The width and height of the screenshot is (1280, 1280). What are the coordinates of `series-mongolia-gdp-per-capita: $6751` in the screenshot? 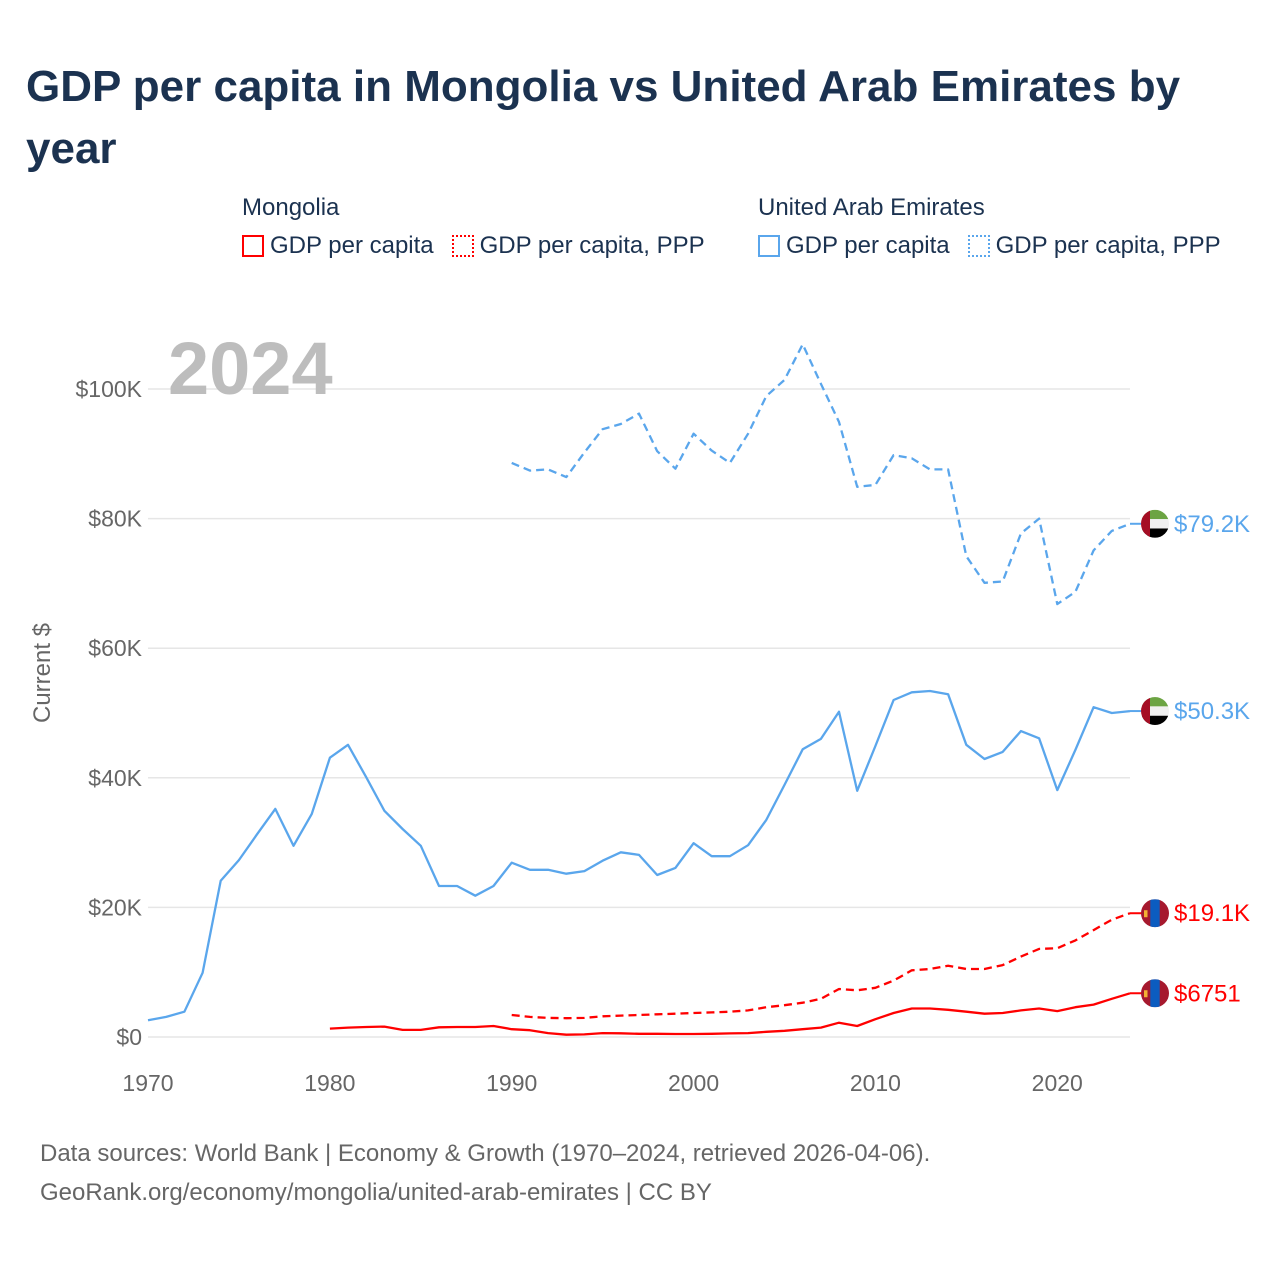 It's located at (785, 1007).